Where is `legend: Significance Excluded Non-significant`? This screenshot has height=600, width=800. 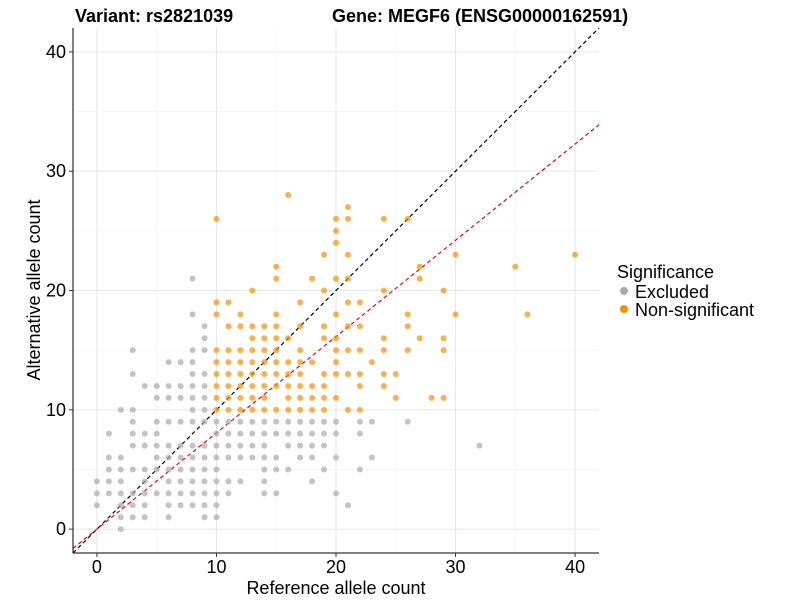 legend: Significance Excluded Non-significant is located at coordinates (685, 291).